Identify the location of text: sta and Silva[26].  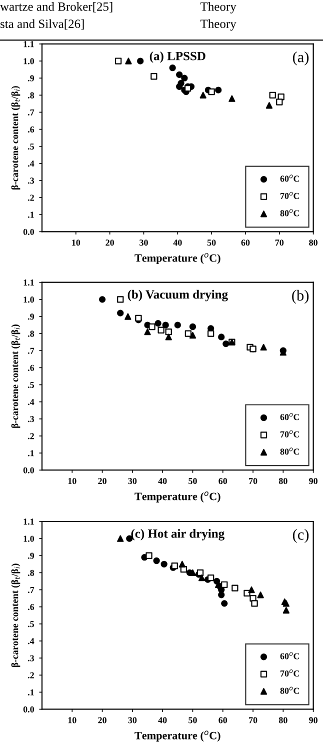
(42, 24).